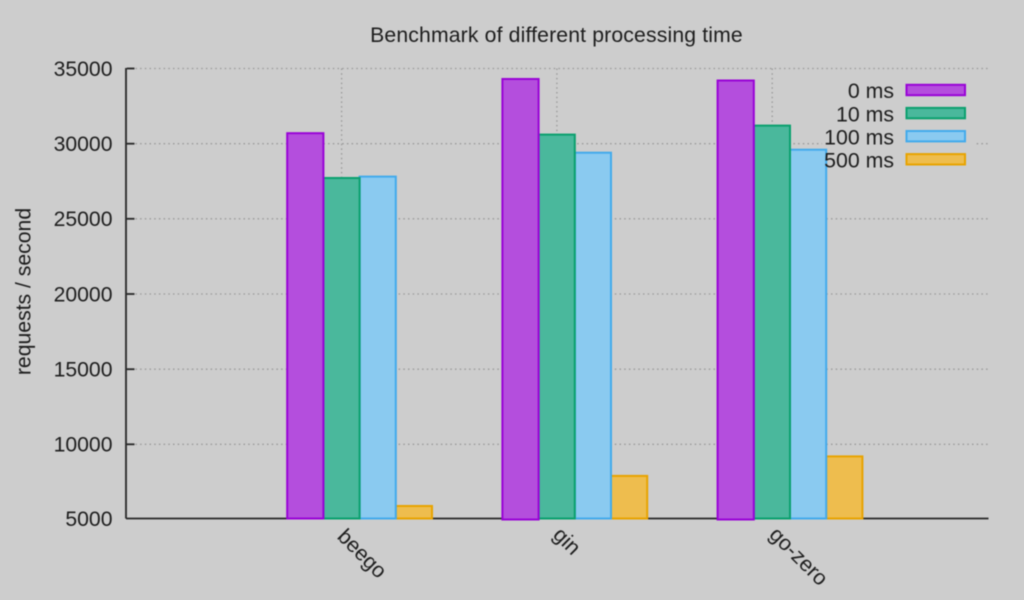  Describe the element at coordinates (83, 144) in the screenshot. I see `svg-text: 30000` at that location.